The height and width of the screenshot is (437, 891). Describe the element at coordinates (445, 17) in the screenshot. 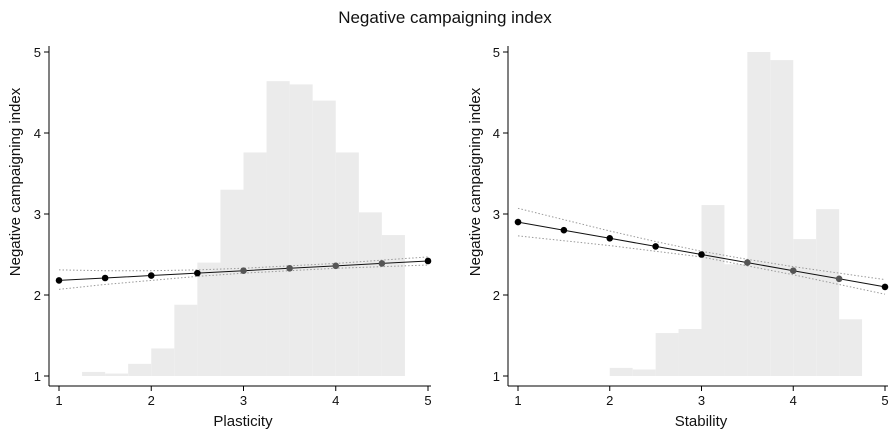

I see `chart-title: Negative campaigning index` at that location.